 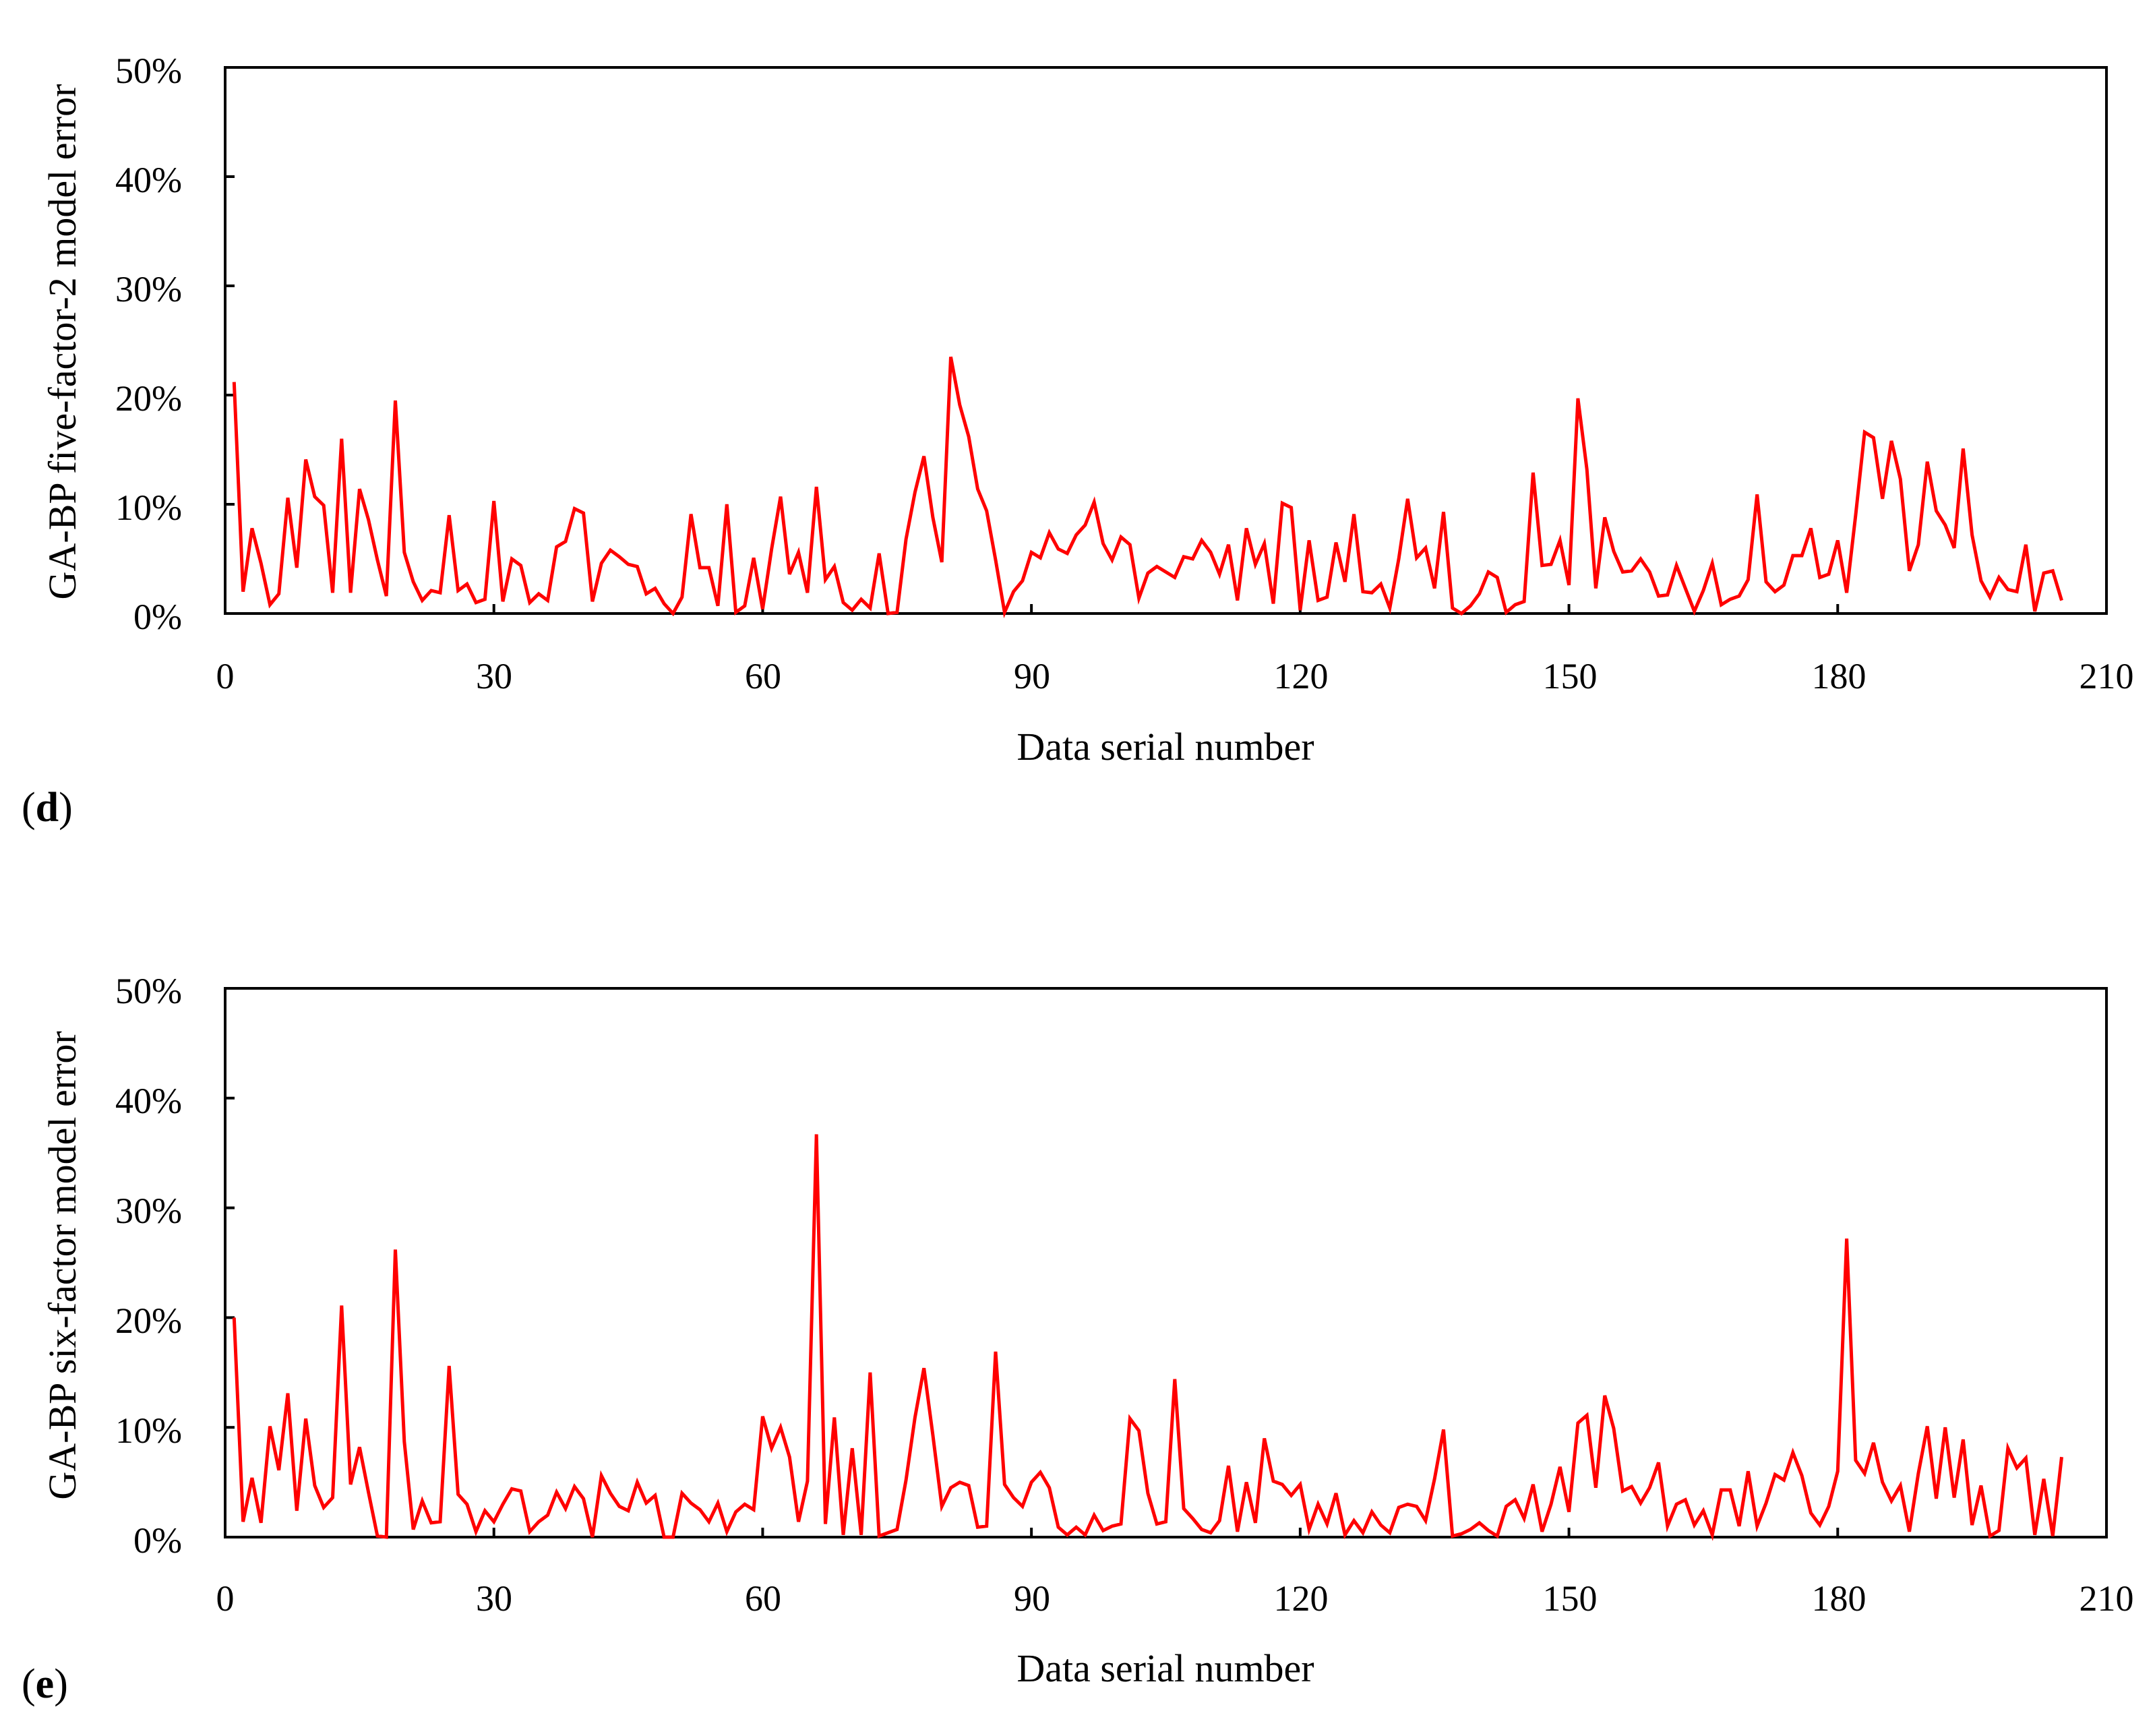 I want to click on panel-label-e: (e), so click(x=45, y=1684).